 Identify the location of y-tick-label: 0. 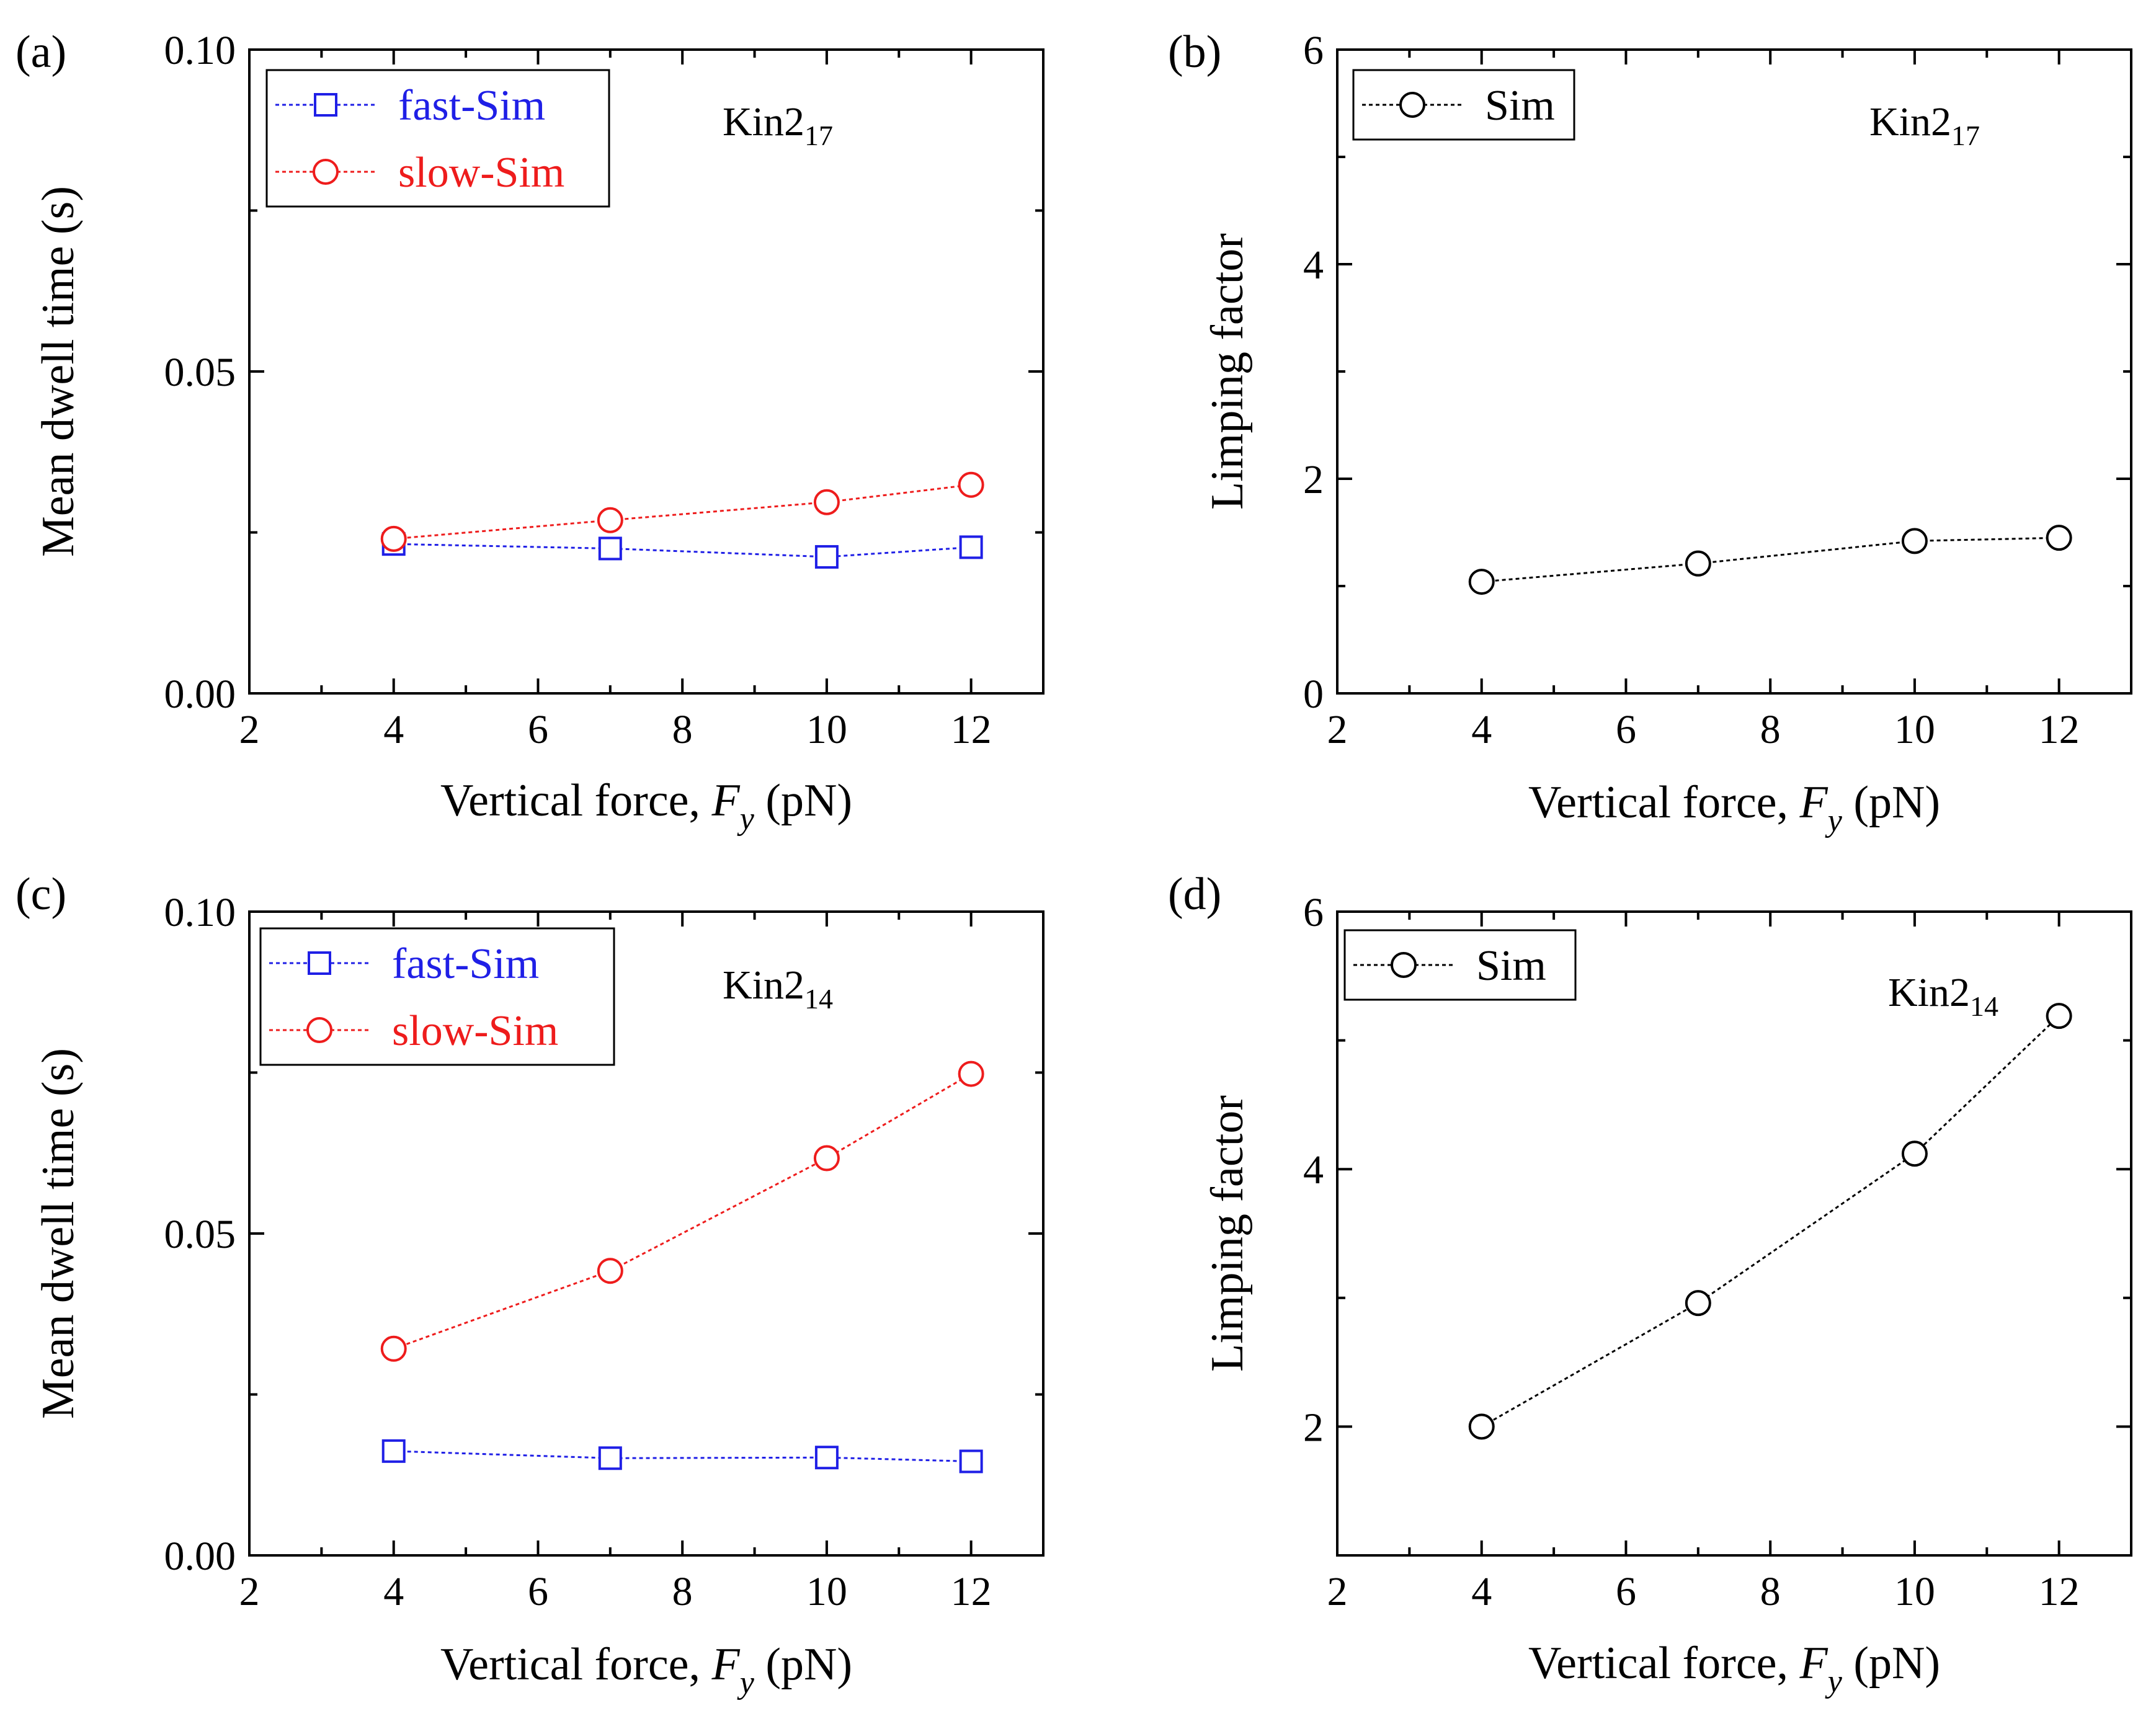
(1313, 694).